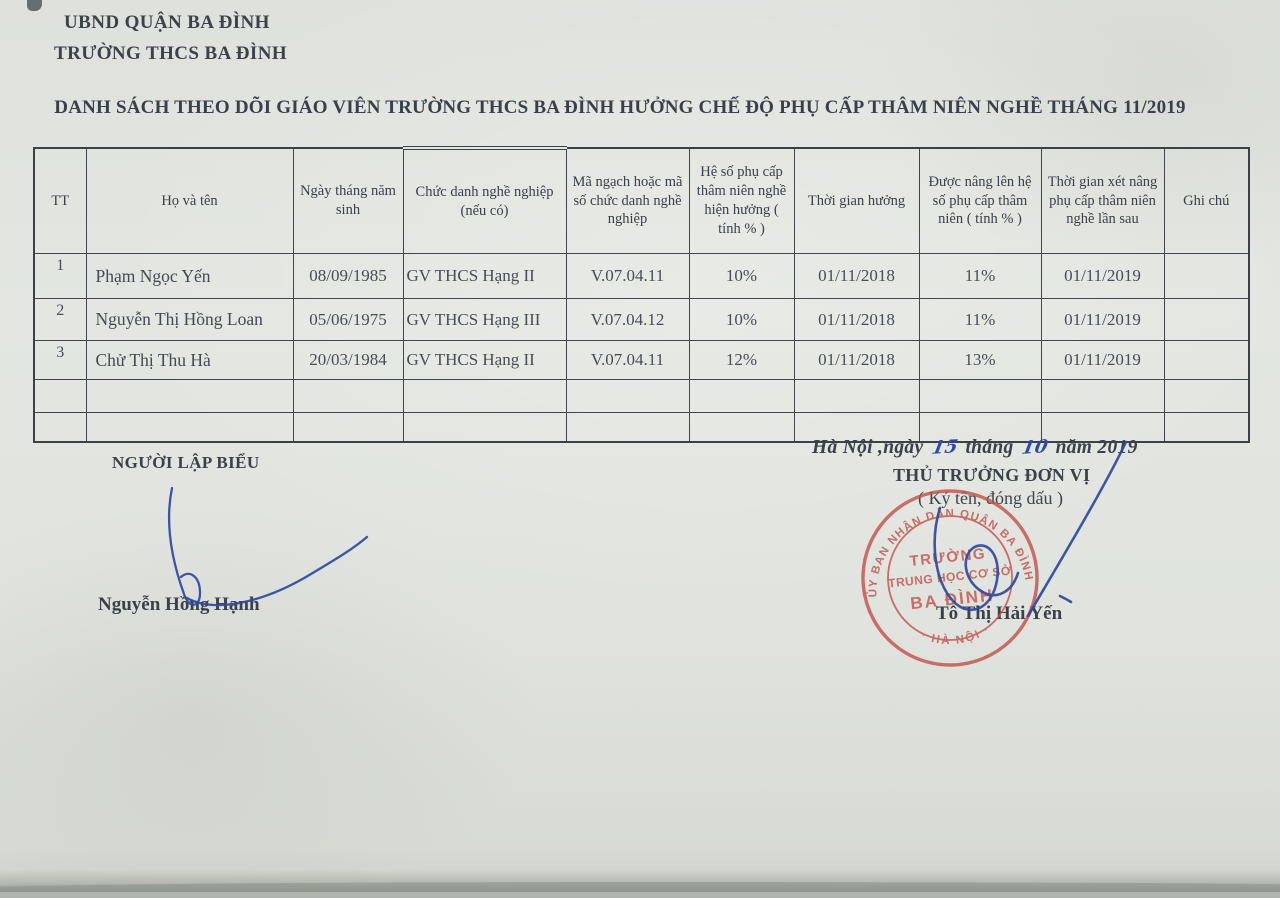 This screenshot has height=898, width=1280. What do you see at coordinates (60, 276) in the screenshot?
I see `table-cell: 1` at bounding box center [60, 276].